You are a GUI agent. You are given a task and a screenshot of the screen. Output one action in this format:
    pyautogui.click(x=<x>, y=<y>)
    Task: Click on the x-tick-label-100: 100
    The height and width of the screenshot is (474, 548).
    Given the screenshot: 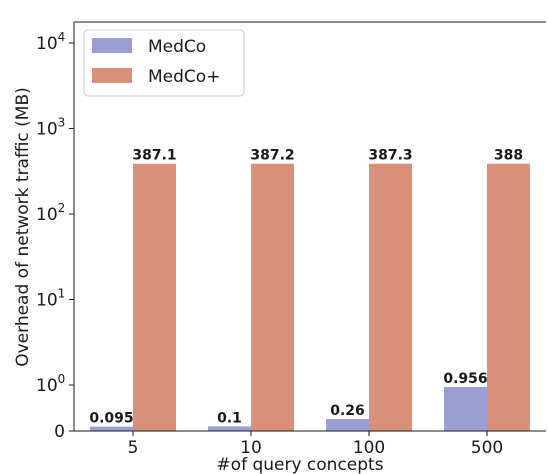 What is the action you would take?
    pyautogui.click(x=369, y=448)
    